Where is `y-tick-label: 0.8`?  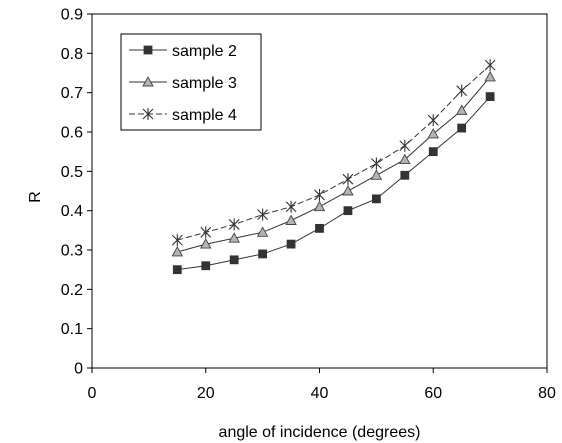 y-tick-label: 0.8 is located at coordinates (72, 54).